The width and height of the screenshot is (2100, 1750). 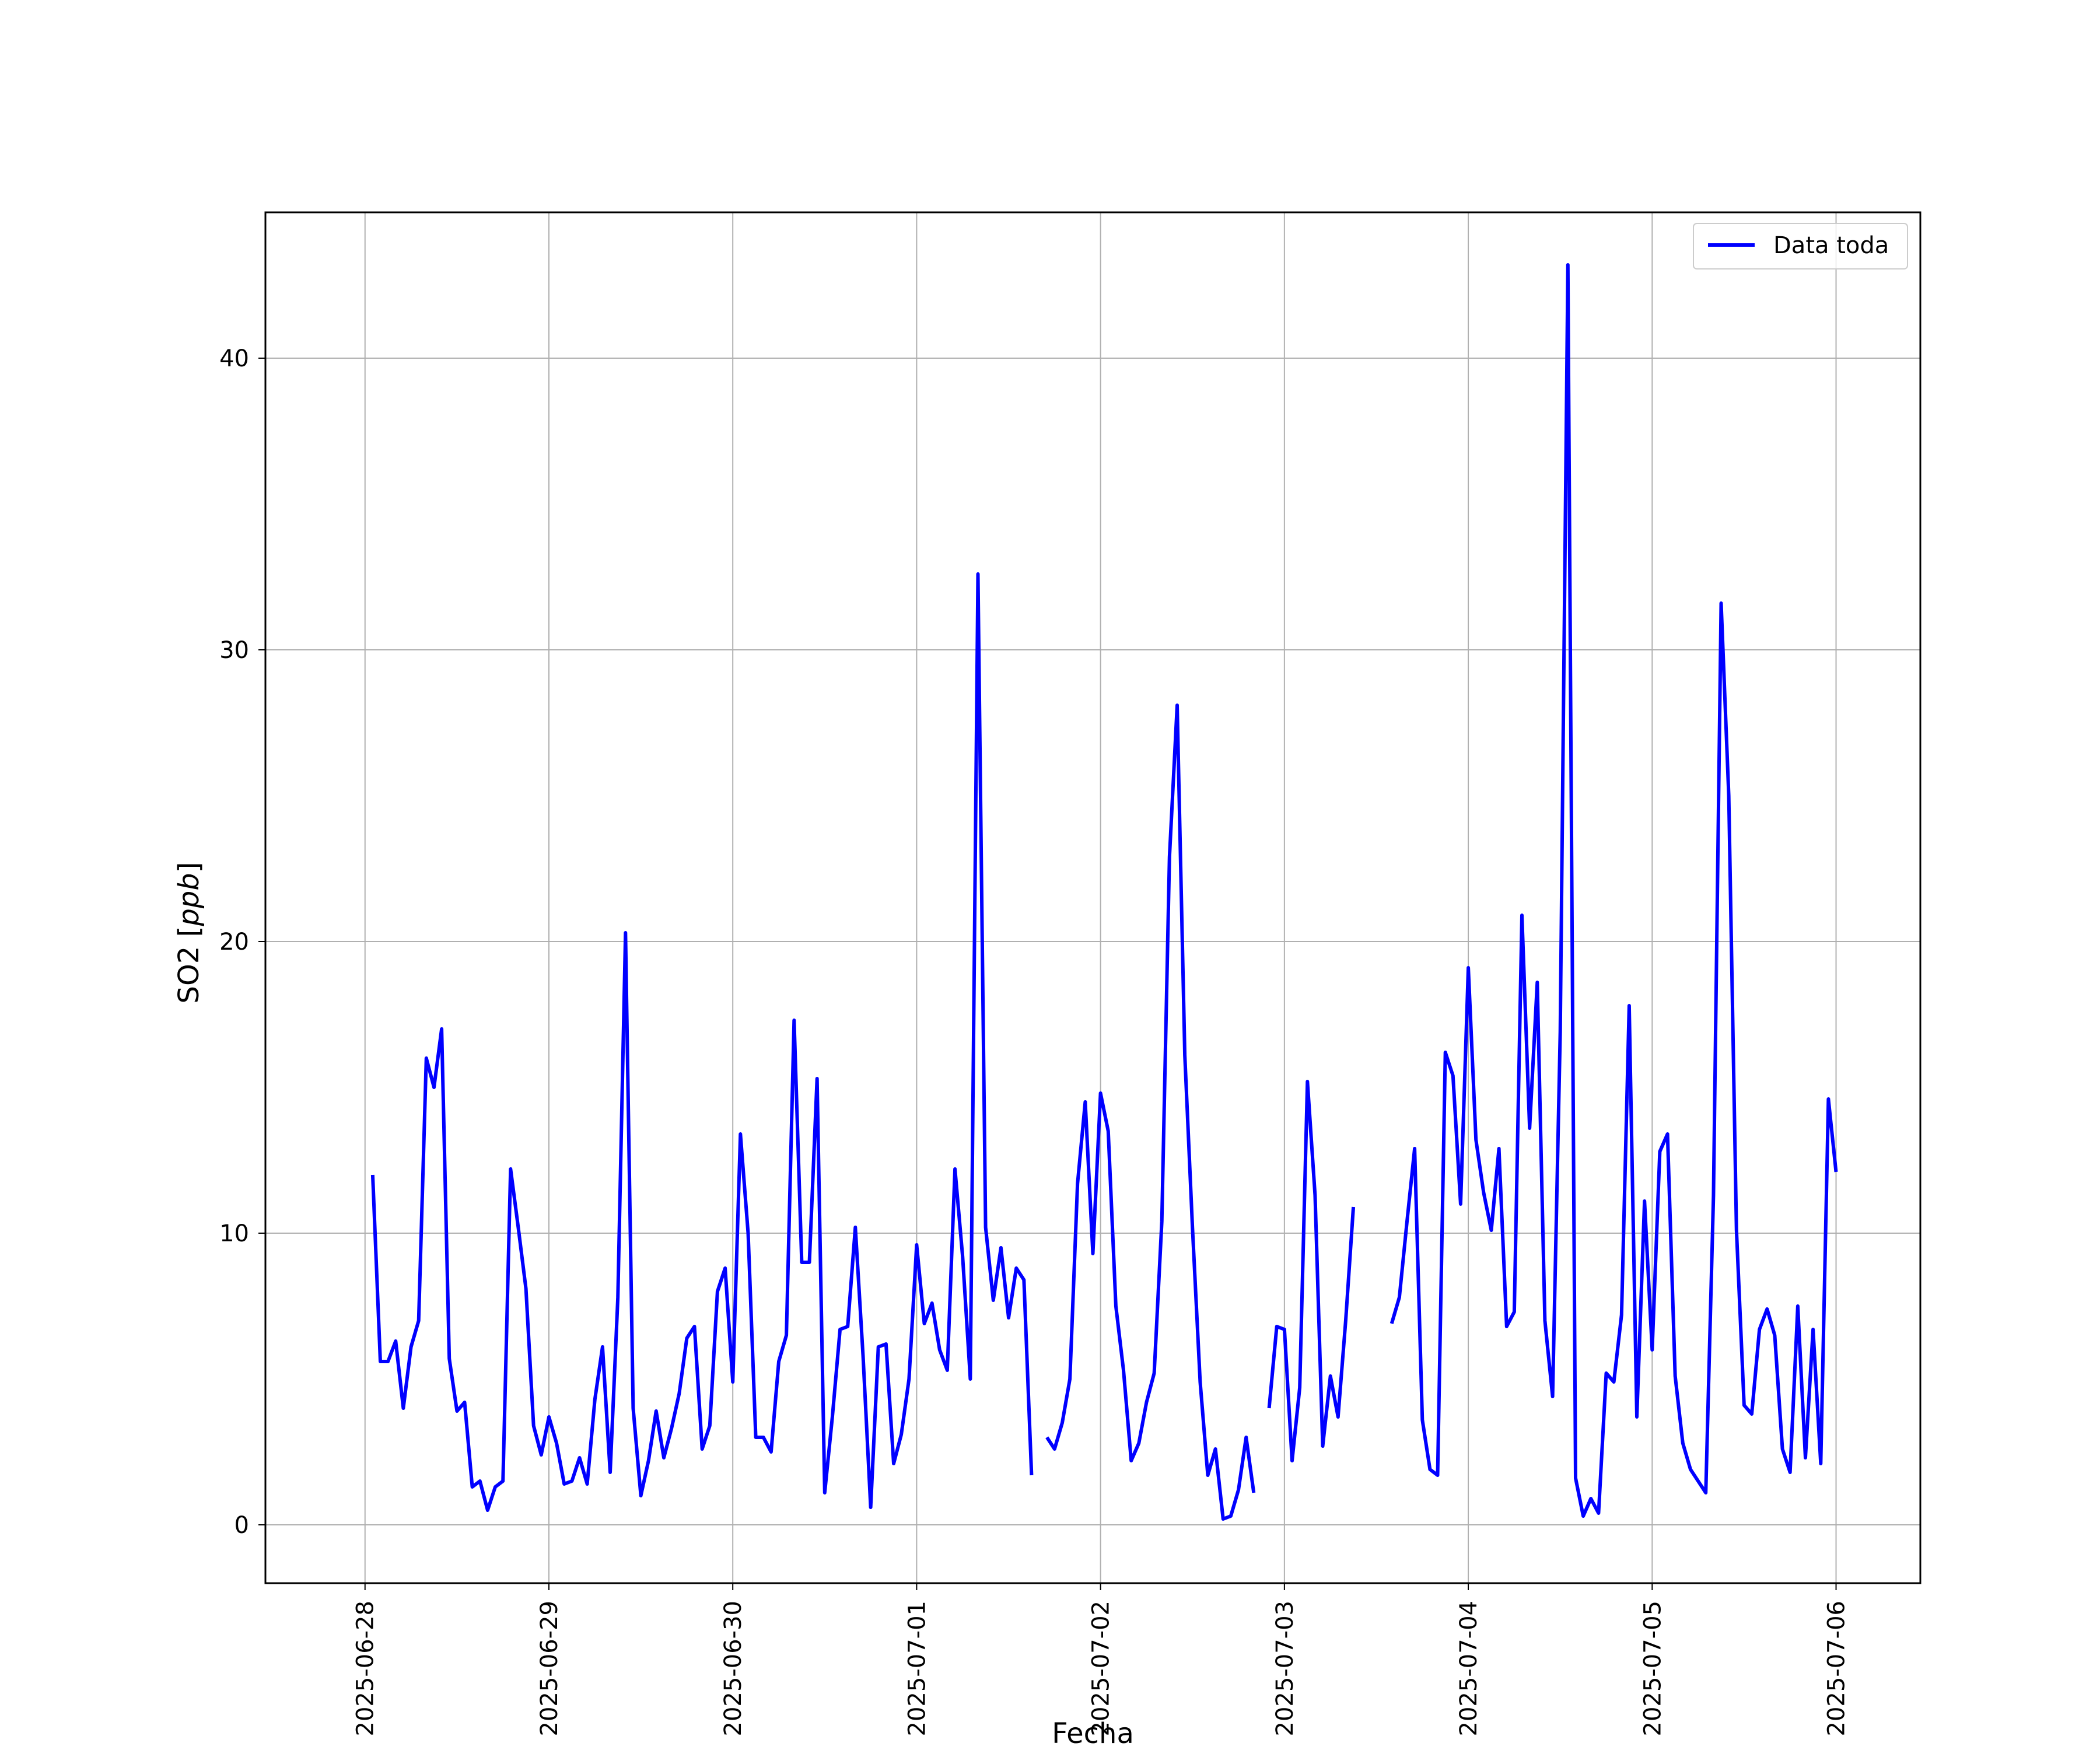 I want to click on x-axis-label: Fecha, so click(x=1093, y=1733).